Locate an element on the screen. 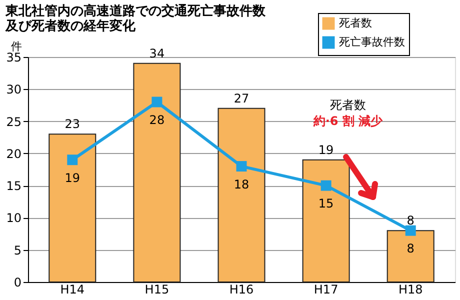 The height and width of the screenshot is (300, 460). x-tick-label: H17 is located at coordinates (326, 289).